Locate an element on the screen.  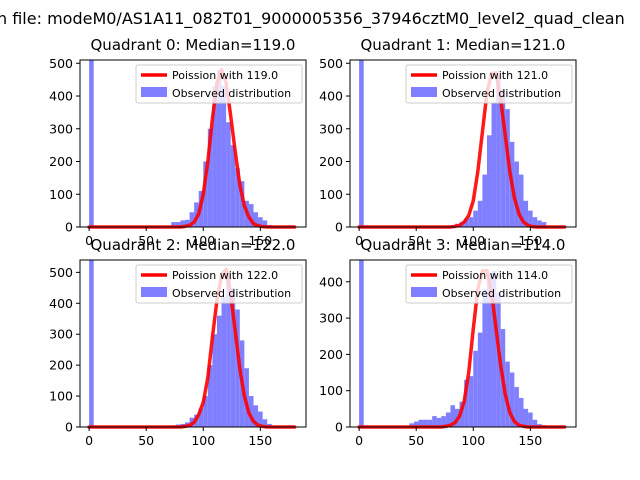
panel-title: Quadrant 3: Median=114.0 is located at coordinates (463, 245).